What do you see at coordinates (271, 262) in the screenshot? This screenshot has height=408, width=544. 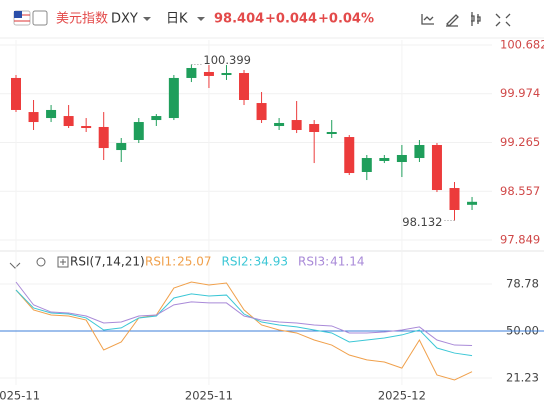 I see `legend-value: 34.93` at bounding box center [271, 262].